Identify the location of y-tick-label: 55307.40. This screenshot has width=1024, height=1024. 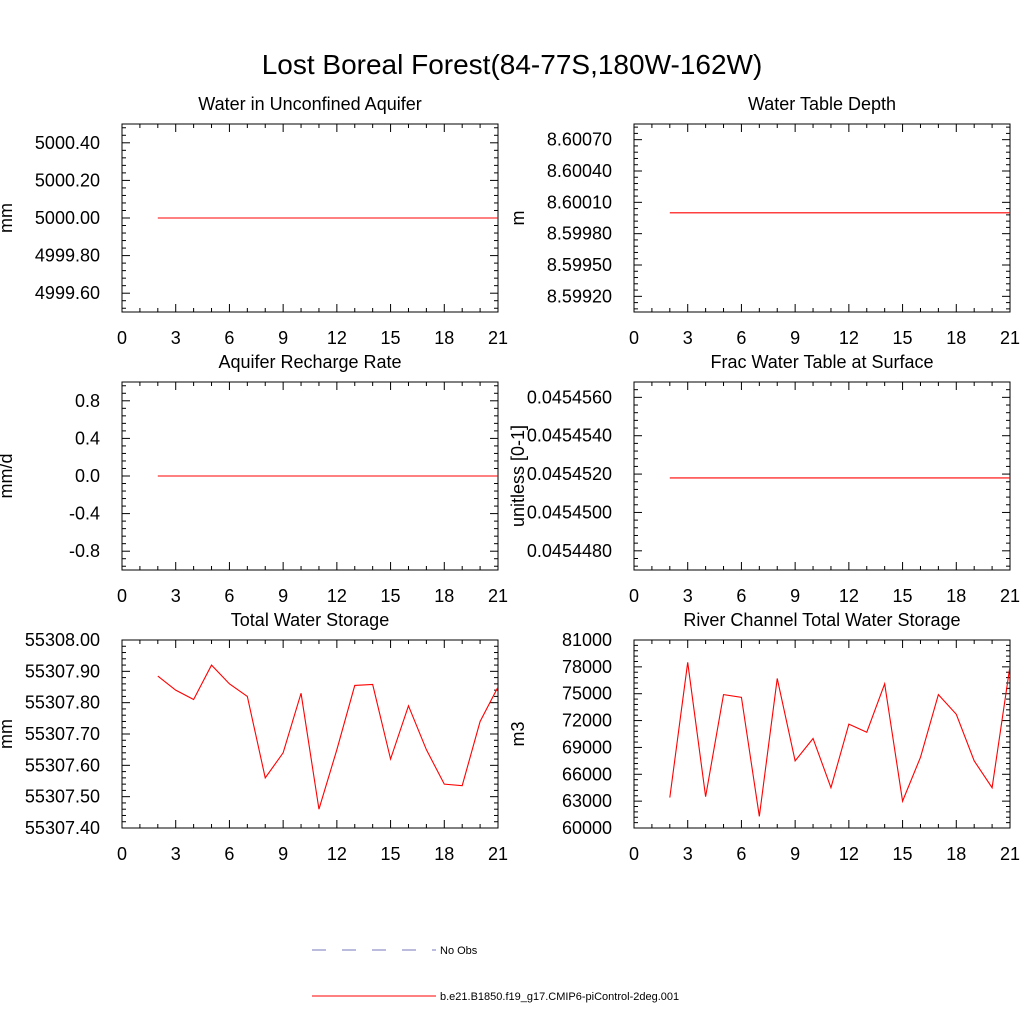
(62, 828).